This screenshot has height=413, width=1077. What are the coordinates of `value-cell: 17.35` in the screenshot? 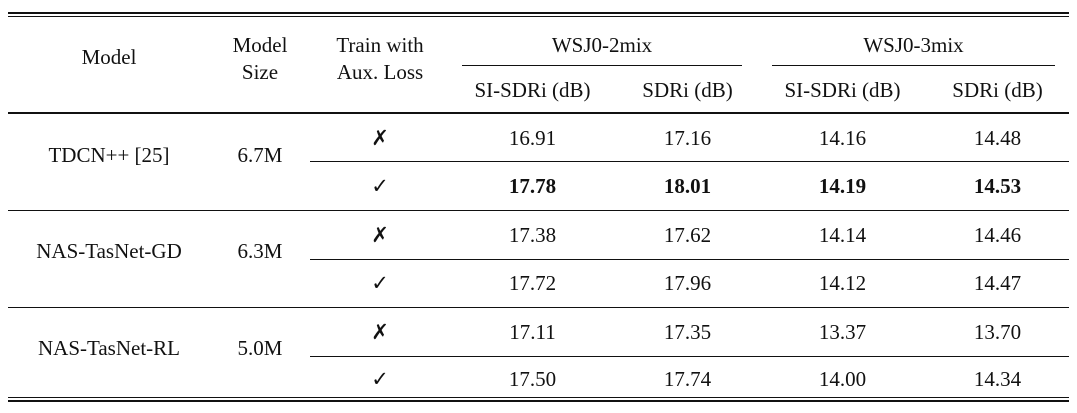 It's located at (687, 332).